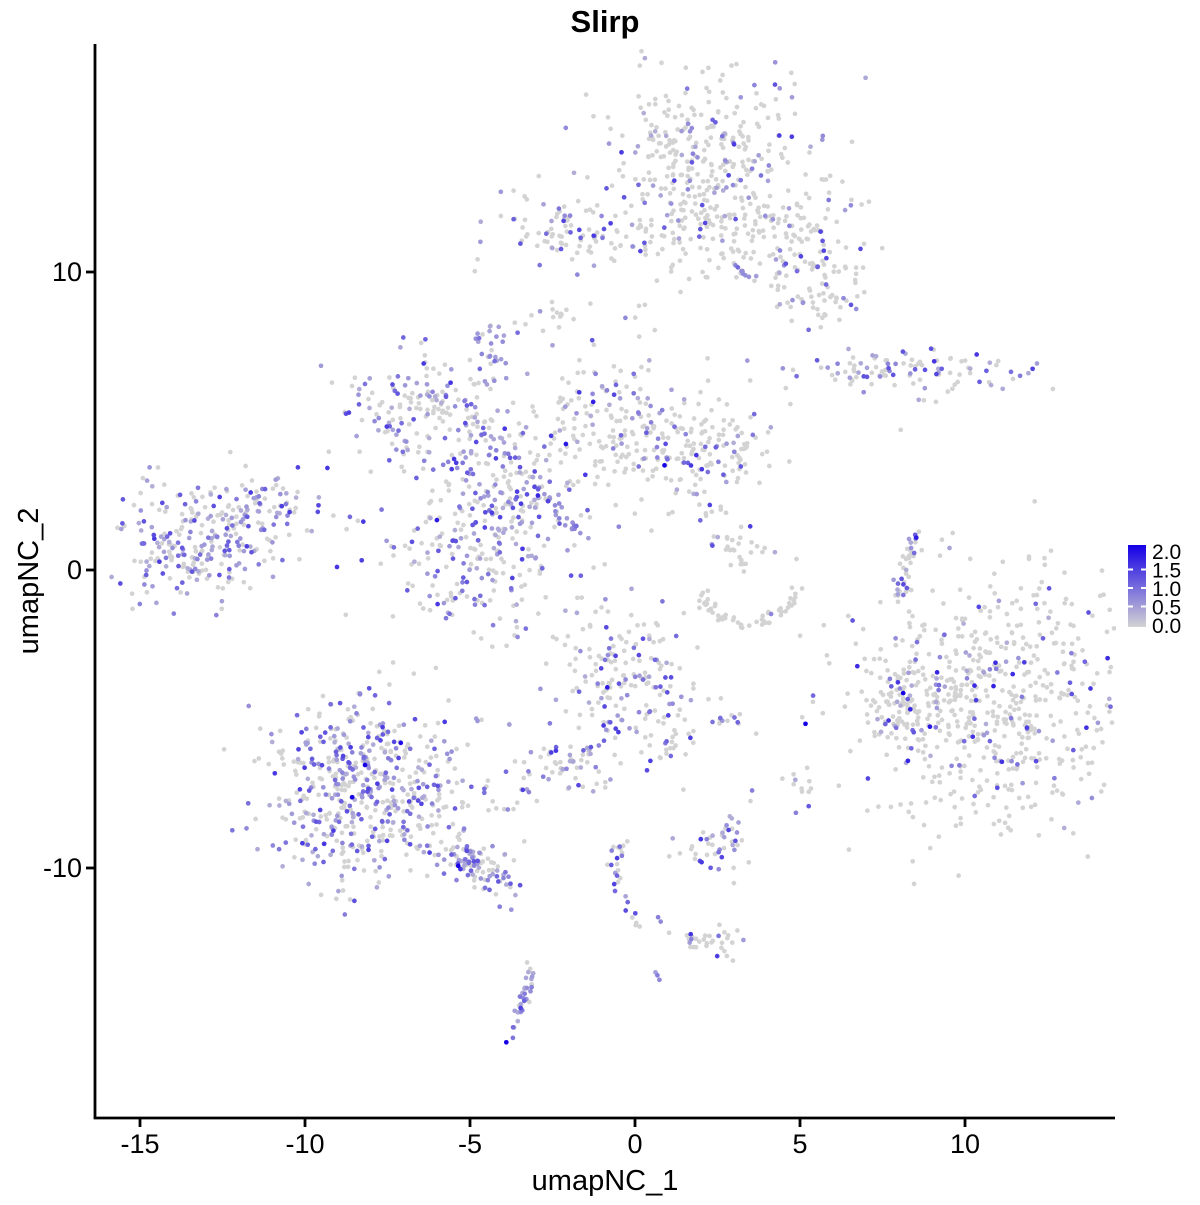 This screenshot has height=1205, width=1200. Describe the element at coordinates (29, 581) in the screenshot. I see `y-axis-label: umapNC_2` at that location.